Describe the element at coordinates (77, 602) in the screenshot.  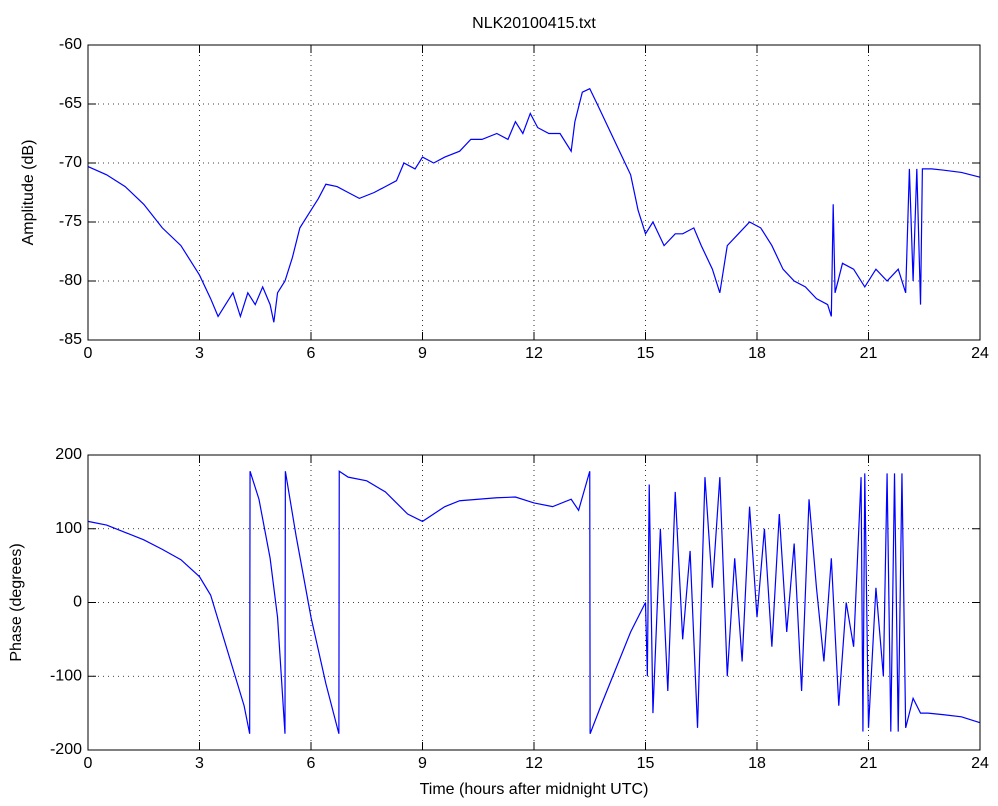
I see `y-tick-label: 0` at that location.